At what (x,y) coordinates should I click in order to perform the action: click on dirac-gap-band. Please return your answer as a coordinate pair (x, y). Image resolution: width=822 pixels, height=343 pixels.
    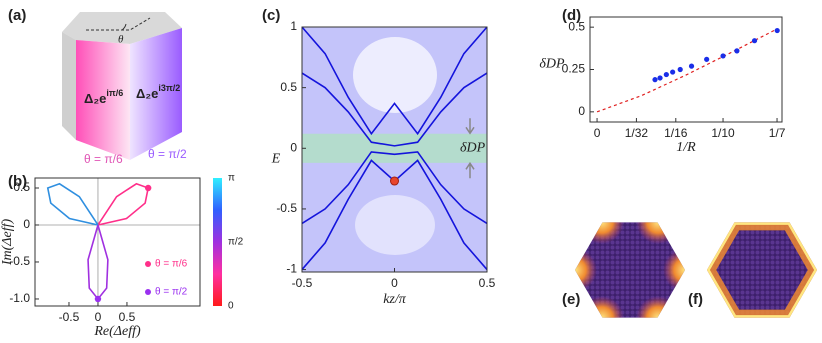
    Looking at the image, I should click on (394, 148).